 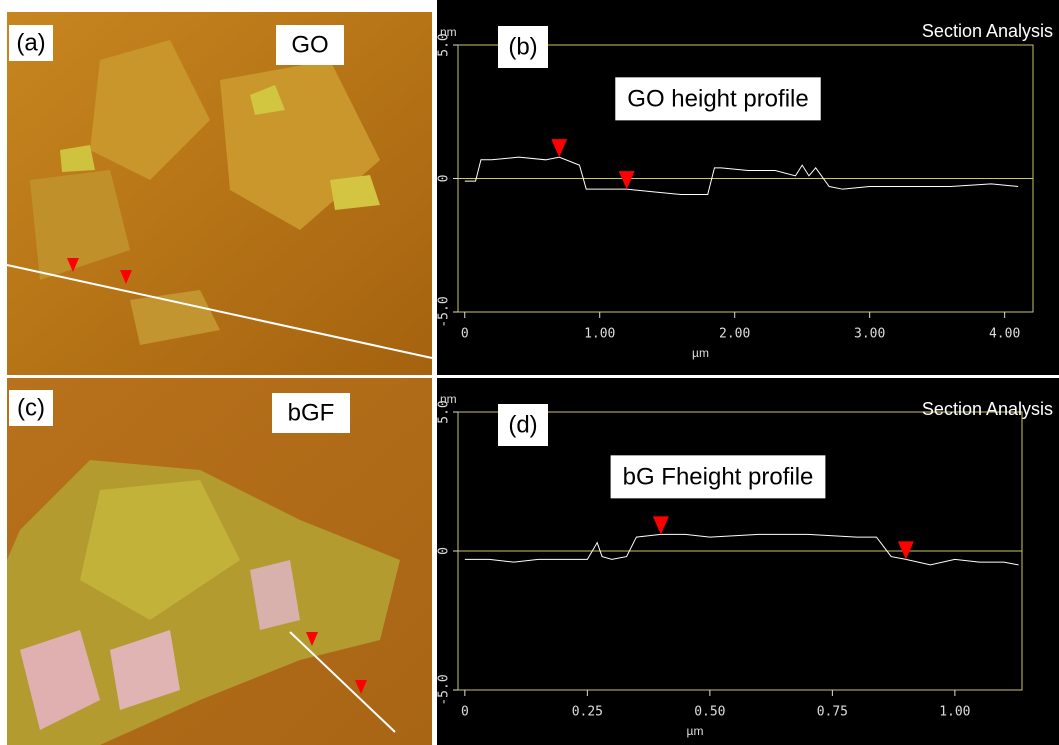 I want to click on panel-label: (b), so click(x=522, y=46).